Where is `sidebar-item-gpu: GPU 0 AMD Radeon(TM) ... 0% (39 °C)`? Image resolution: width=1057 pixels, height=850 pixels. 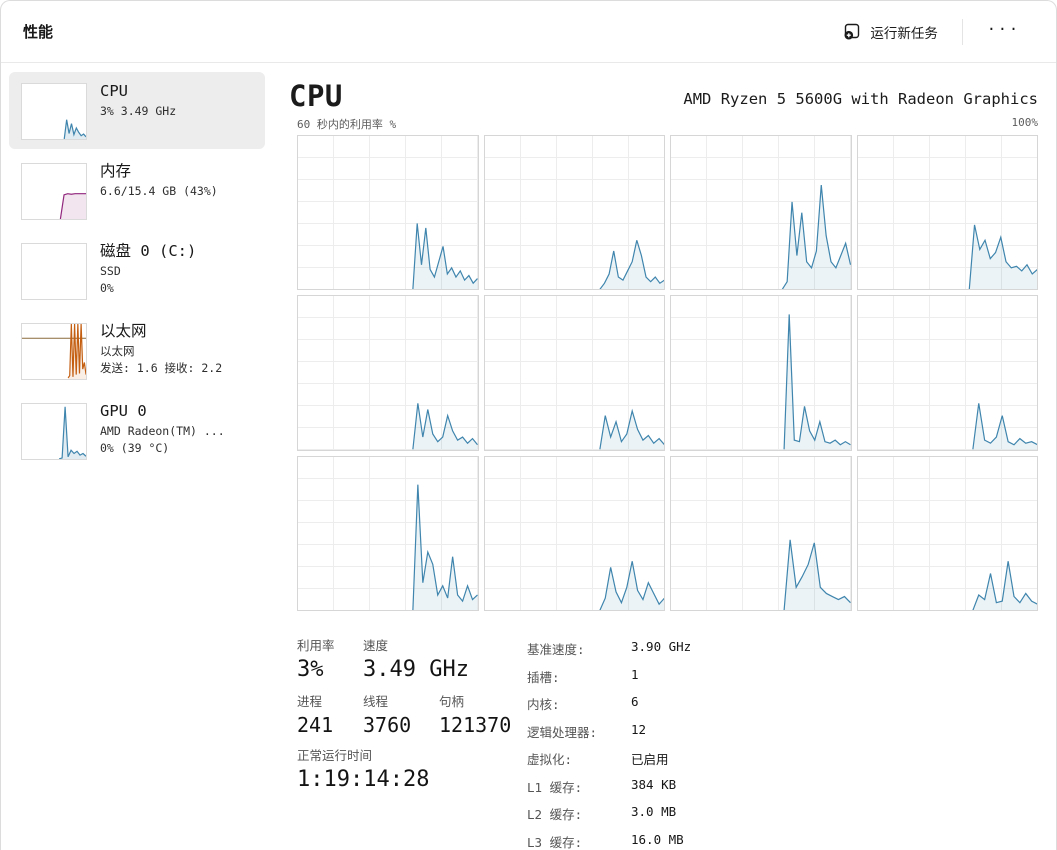 sidebar-item-gpu: GPU 0 AMD Radeon(TM) ... 0% (39 °C) is located at coordinates (137, 430).